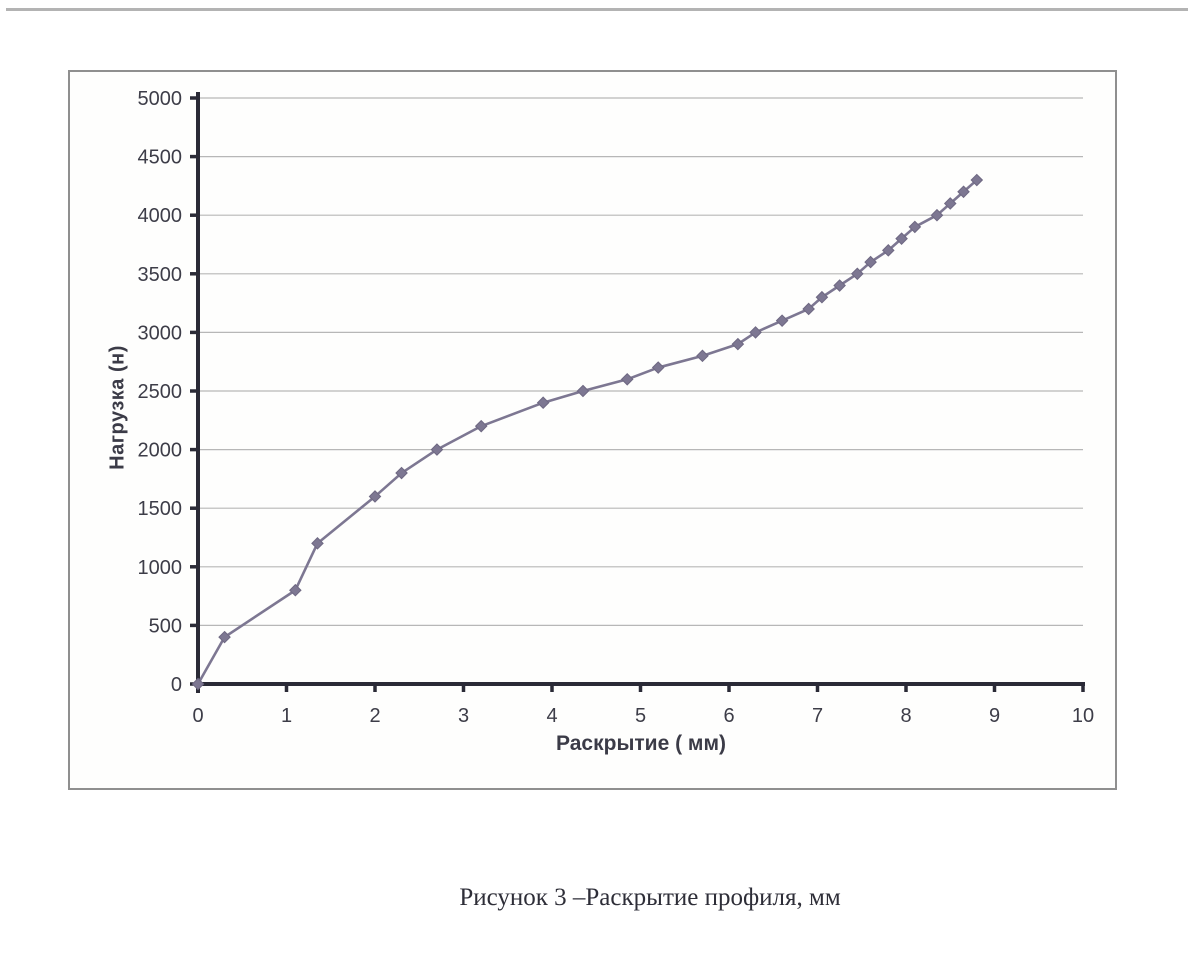 The width and height of the screenshot is (1194, 967). Describe the element at coordinates (160, 333) in the screenshot. I see `y-tick-label: 3000` at that location.